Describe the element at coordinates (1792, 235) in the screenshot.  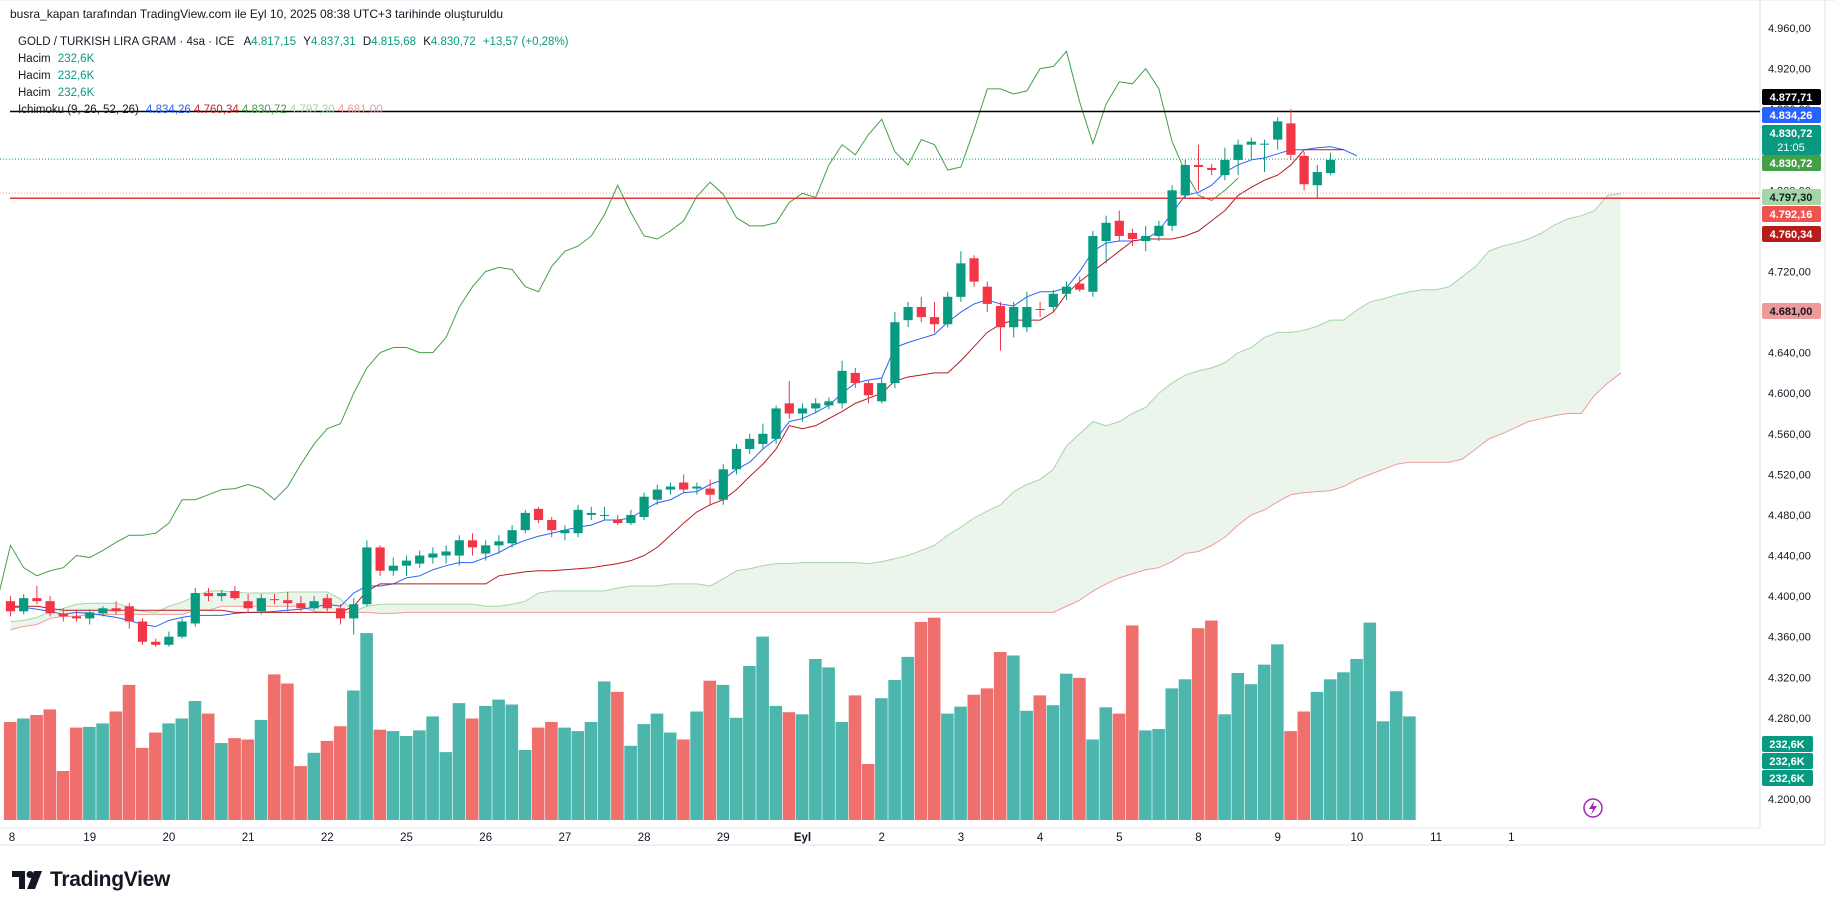
I see `price-label-text: 4.760,34` at that location.